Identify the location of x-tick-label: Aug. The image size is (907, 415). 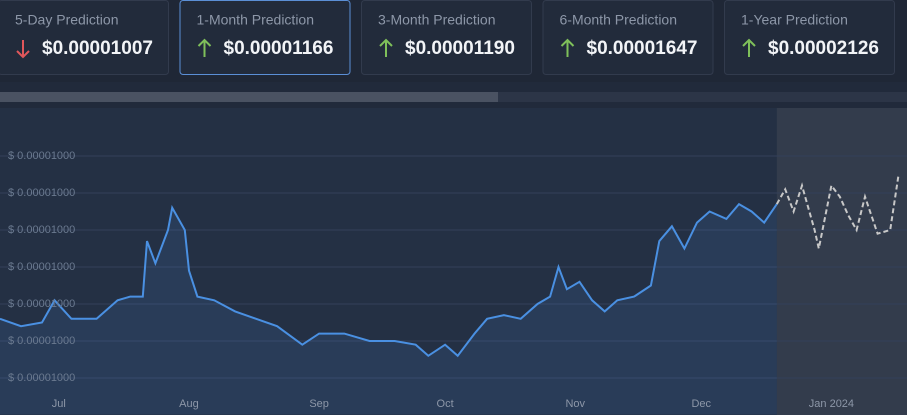
(189, 404).